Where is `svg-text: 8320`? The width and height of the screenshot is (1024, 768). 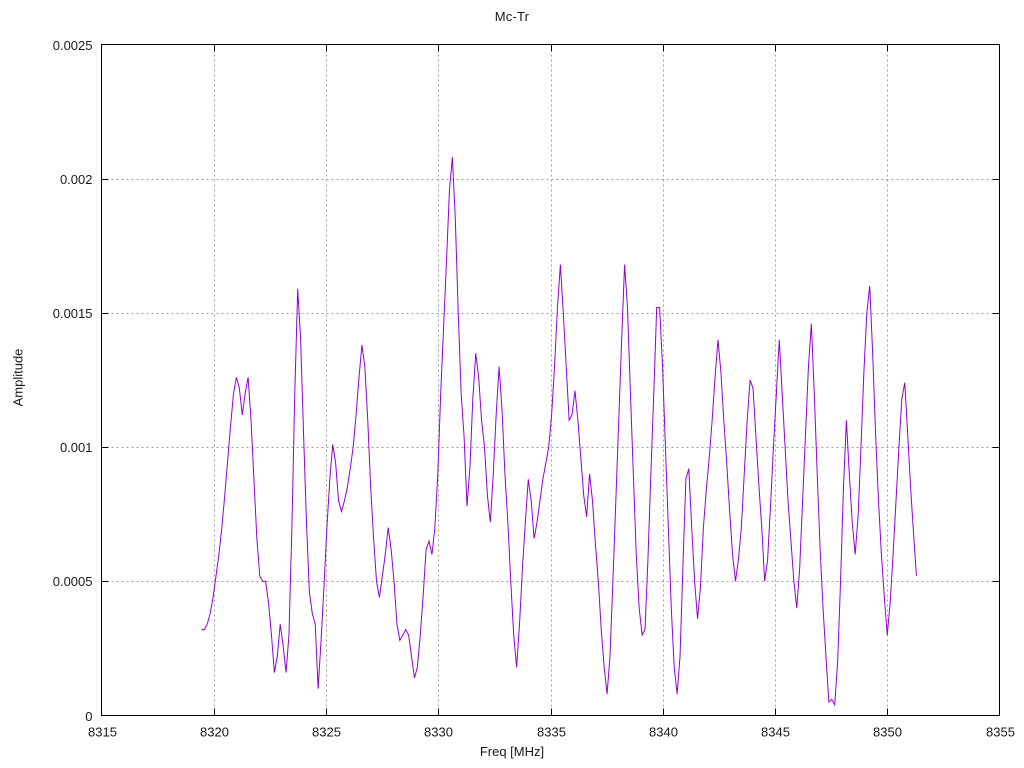
svg-text: 8320 is located at coordinates (214, 732).